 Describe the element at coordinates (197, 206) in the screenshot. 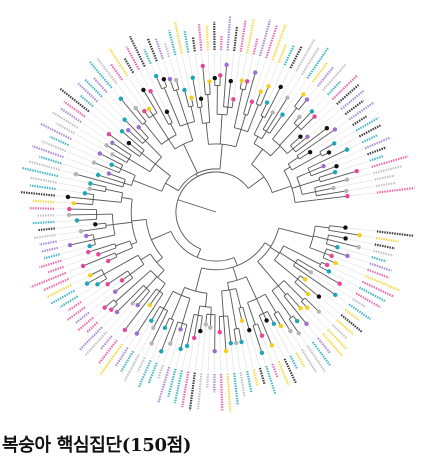

I see `root-branch` at that location.